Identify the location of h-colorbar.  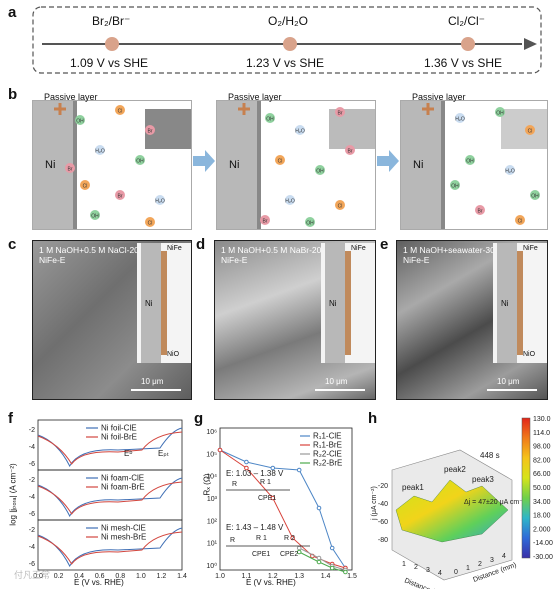
(526, 488).